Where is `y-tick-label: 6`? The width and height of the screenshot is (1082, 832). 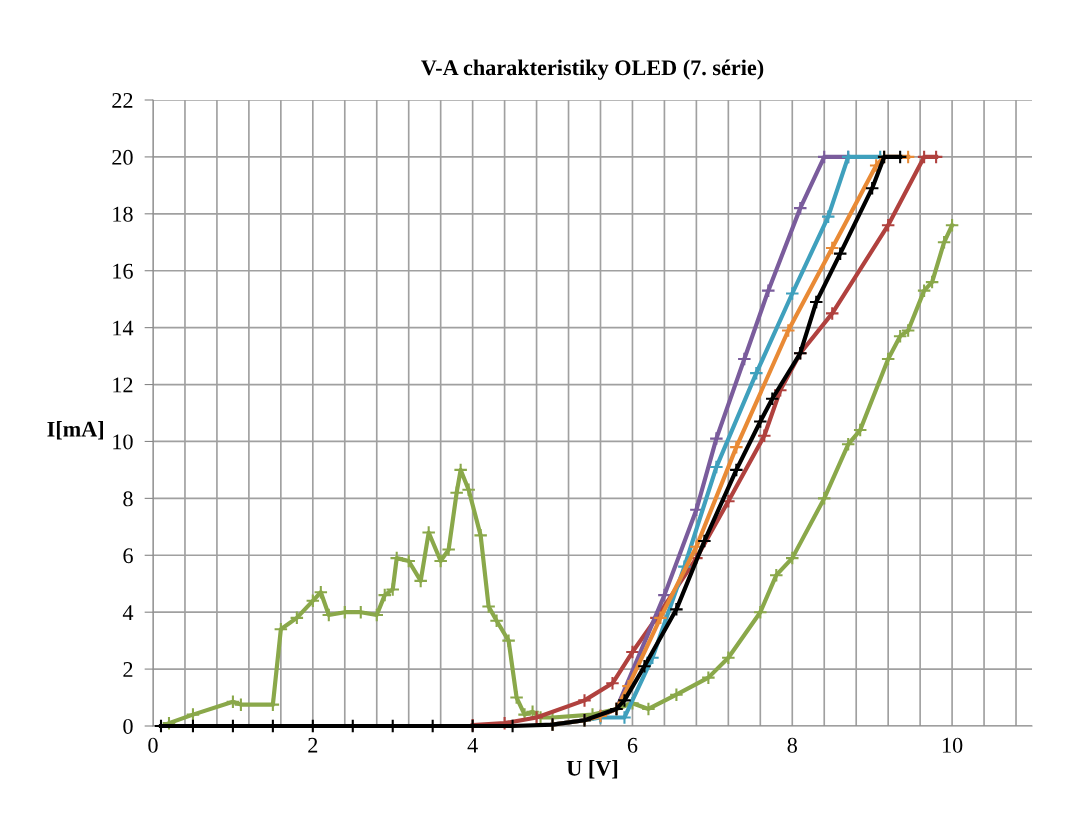
y-tick-label: 6 is located at coordinates (128, 556).